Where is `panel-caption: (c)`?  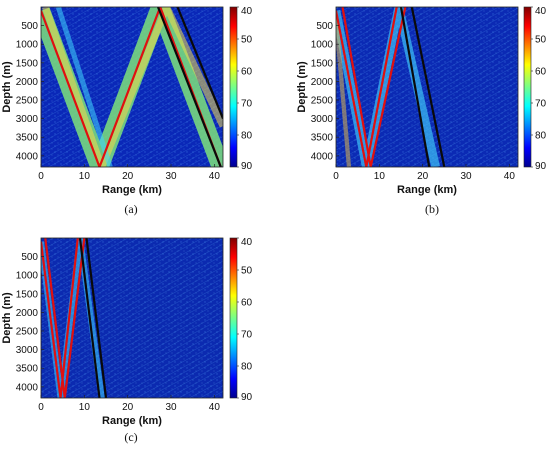
panel-caption: (c) is located at coordinates (130, 437).